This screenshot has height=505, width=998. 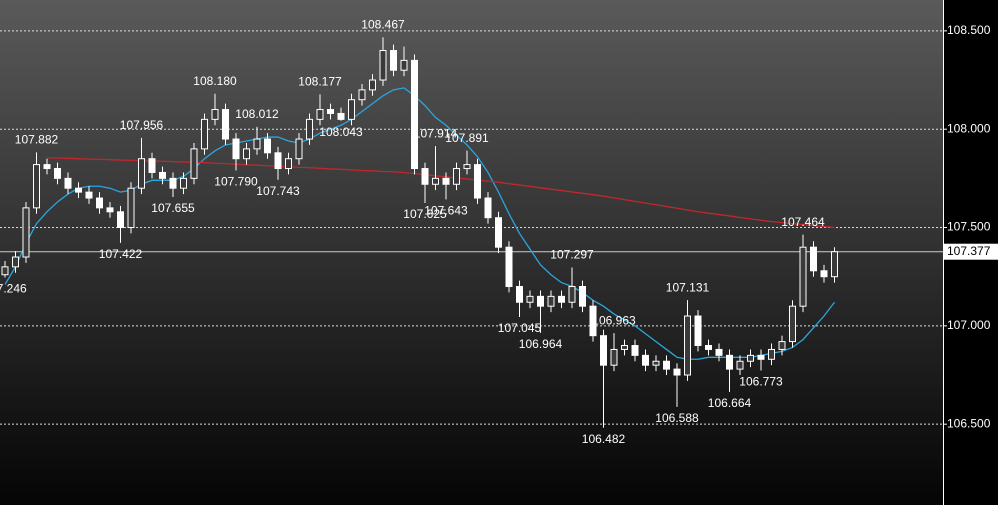 I want to click on low-label: 107.655, so click(x=173, y=208).